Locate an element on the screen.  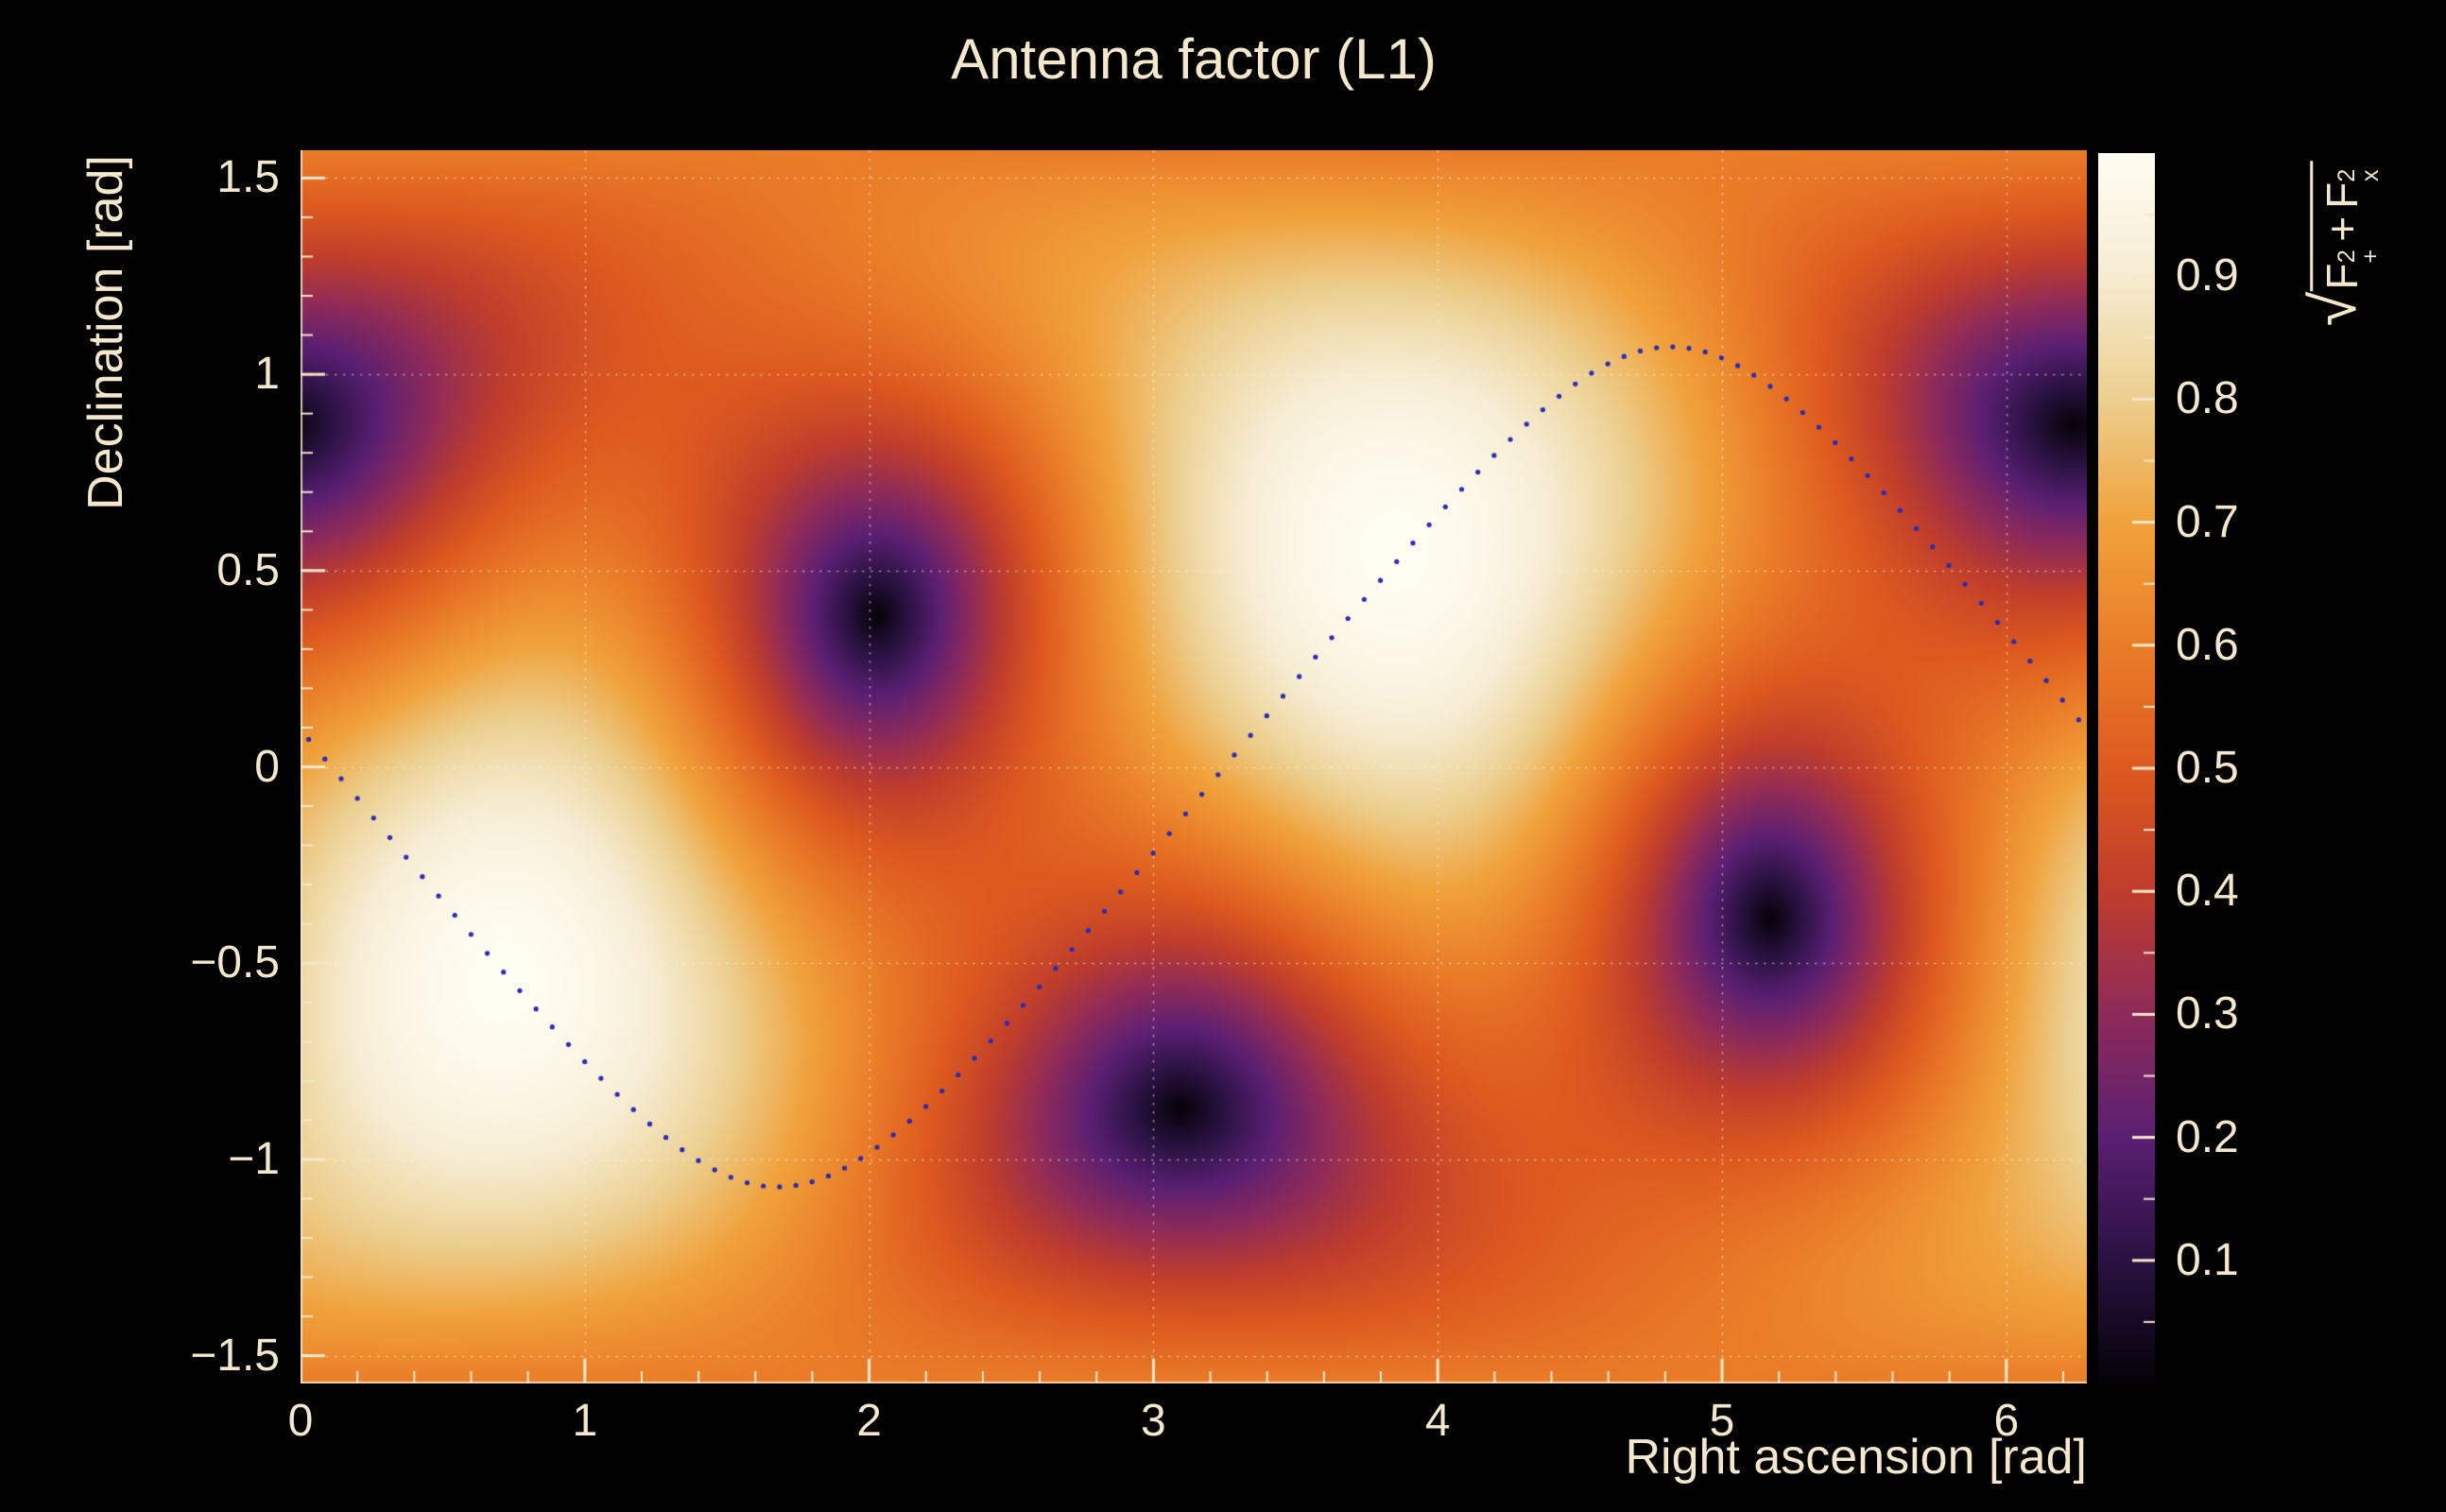
y-tick-label: −0.5 is located at coordinates (235, 962).